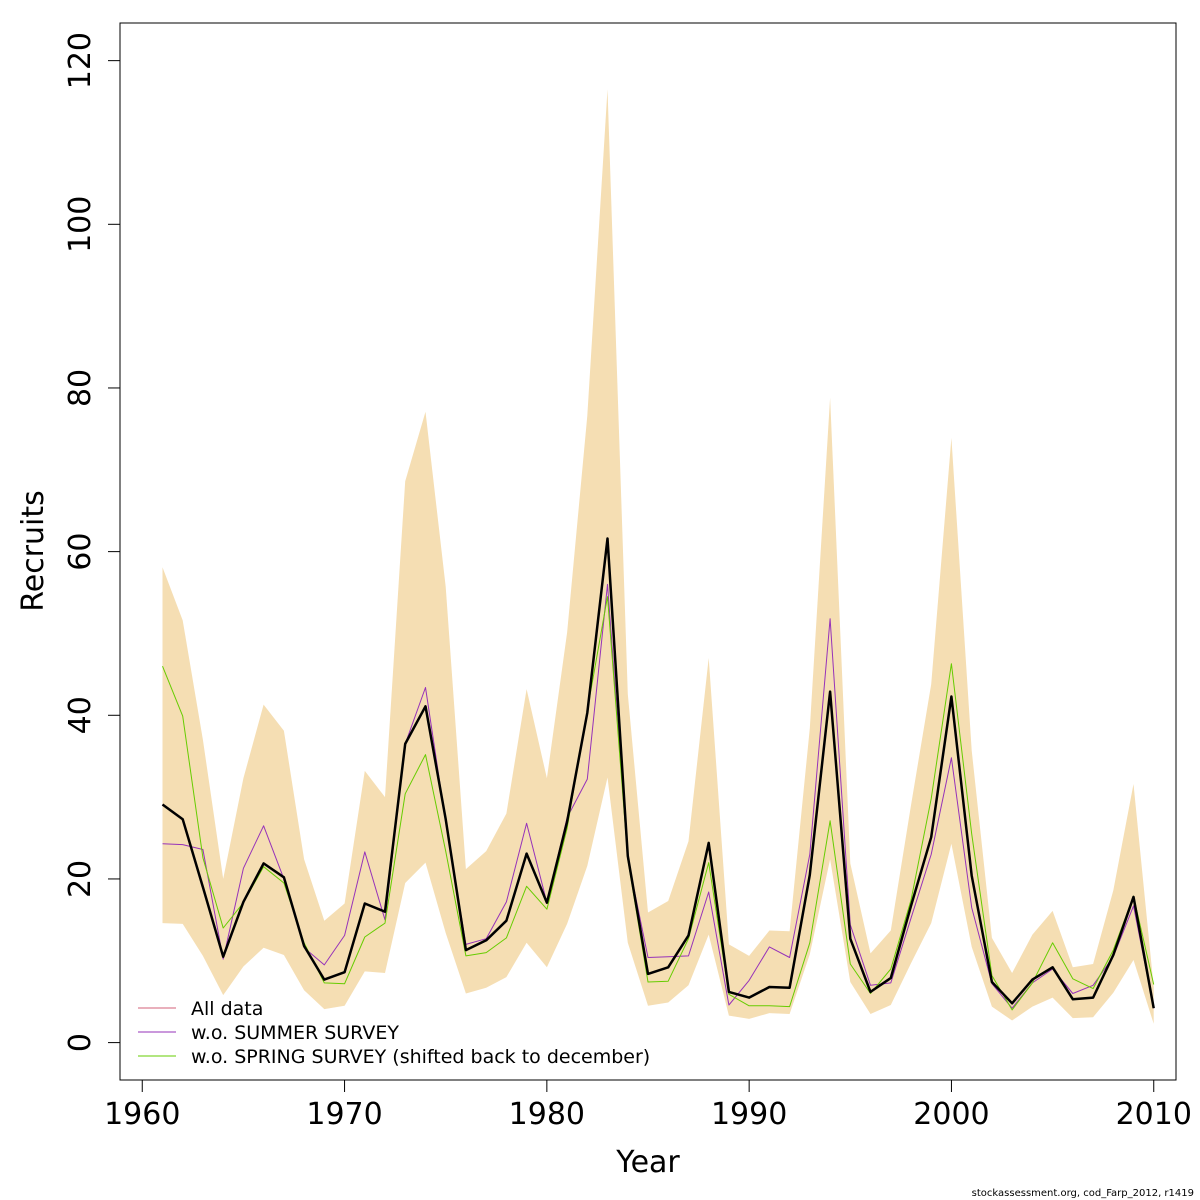  What do you see at coordinates (1154, 1114) in the screenshot?
I see `x-tick-label-2010: 2010` at bounding box center [1154, 1114].